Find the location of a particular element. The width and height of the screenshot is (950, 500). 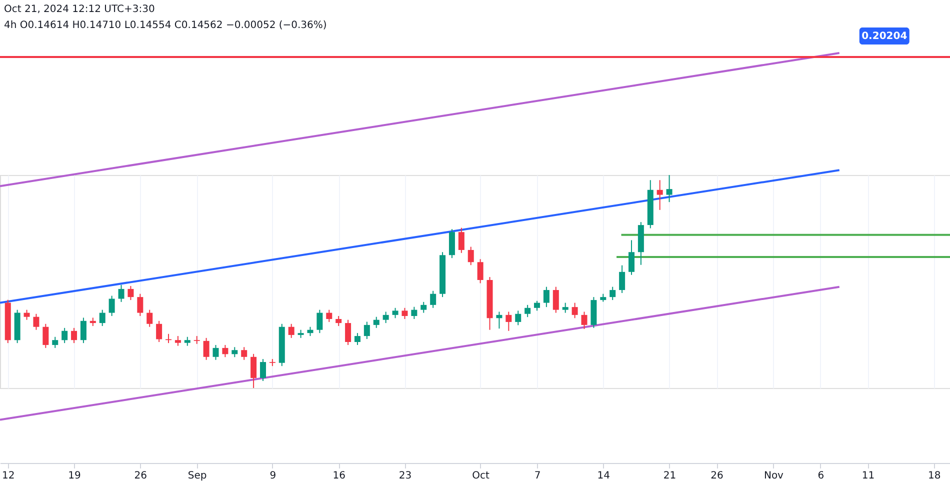

x-tick-label: 19 is located at coordinates (74, 476).